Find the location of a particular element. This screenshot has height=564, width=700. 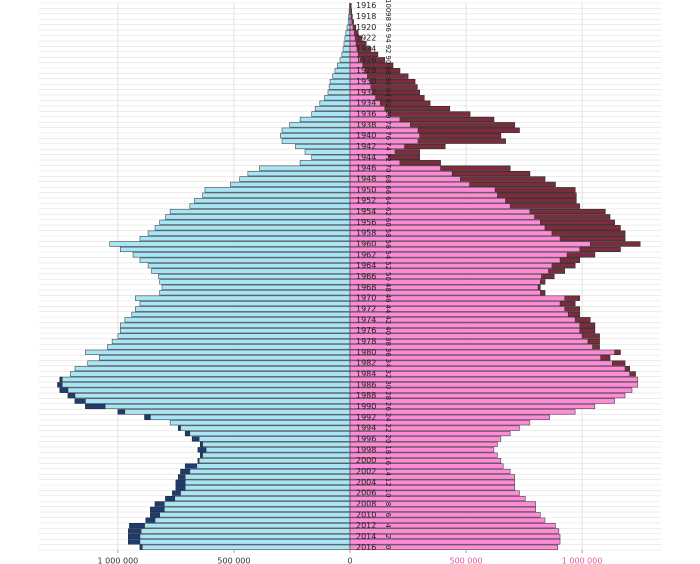

y-tick-label: 1994 is located at coordinates (366, 428).